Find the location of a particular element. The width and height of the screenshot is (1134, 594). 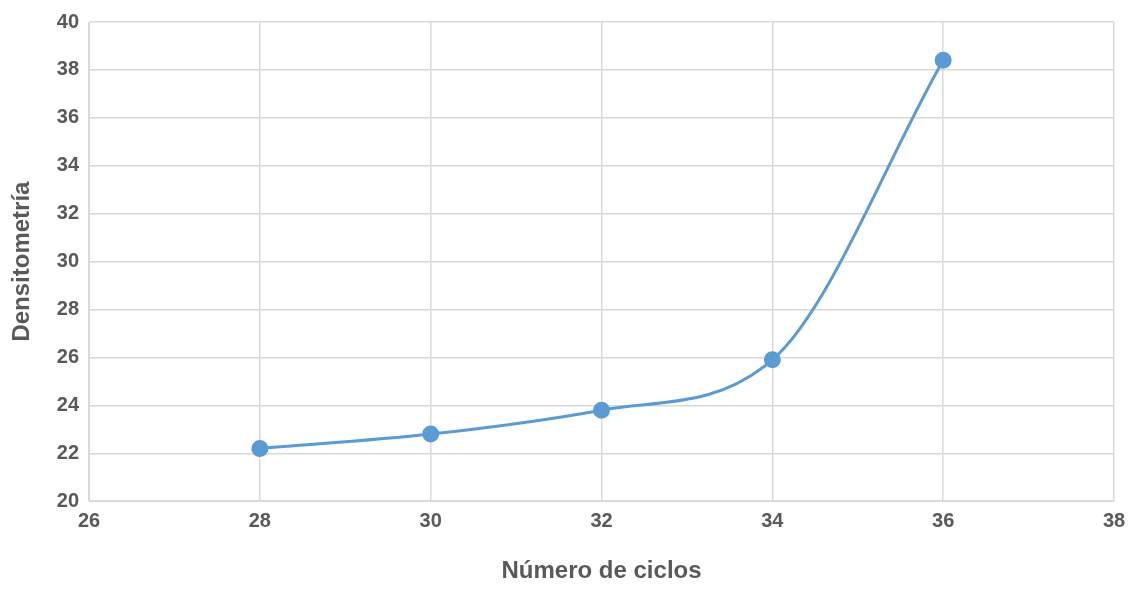

y-tick-label: 30 is located at coordinates (68, 260).